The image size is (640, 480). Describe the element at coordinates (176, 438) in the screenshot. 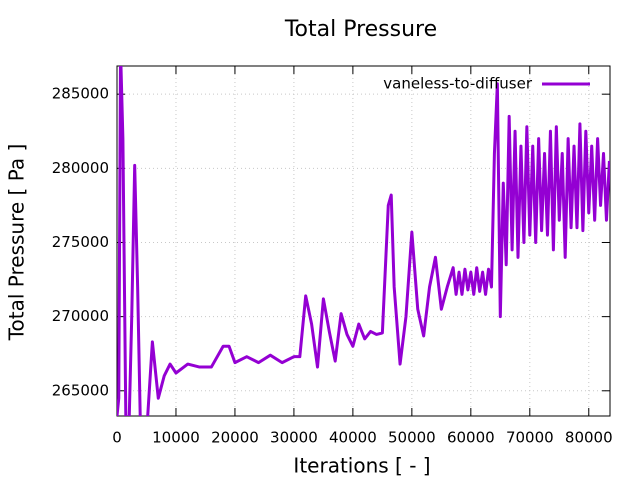

I see `x-tick-label: 10000` at that location.